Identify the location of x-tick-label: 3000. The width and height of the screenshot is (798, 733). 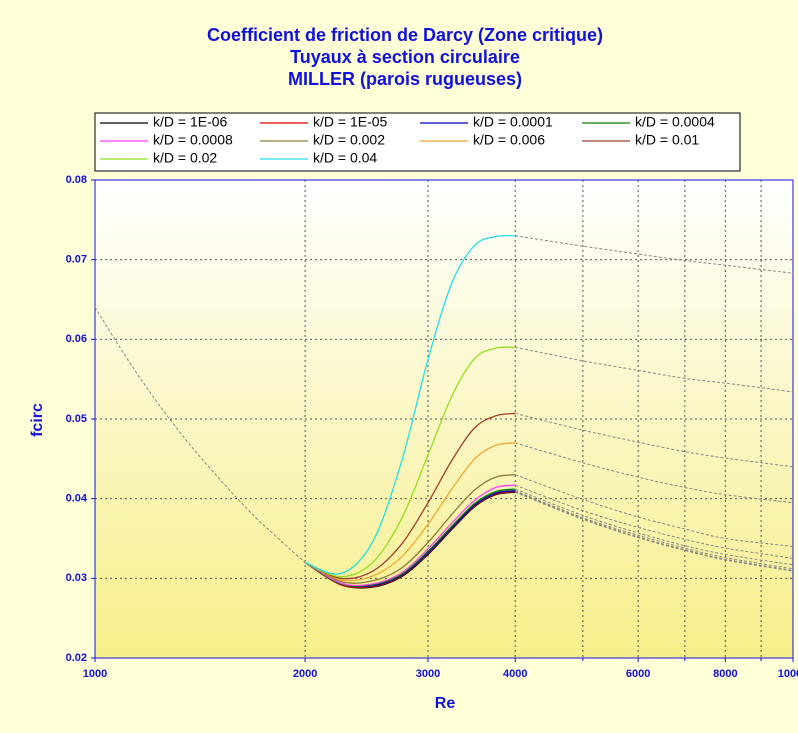
(428, 674).